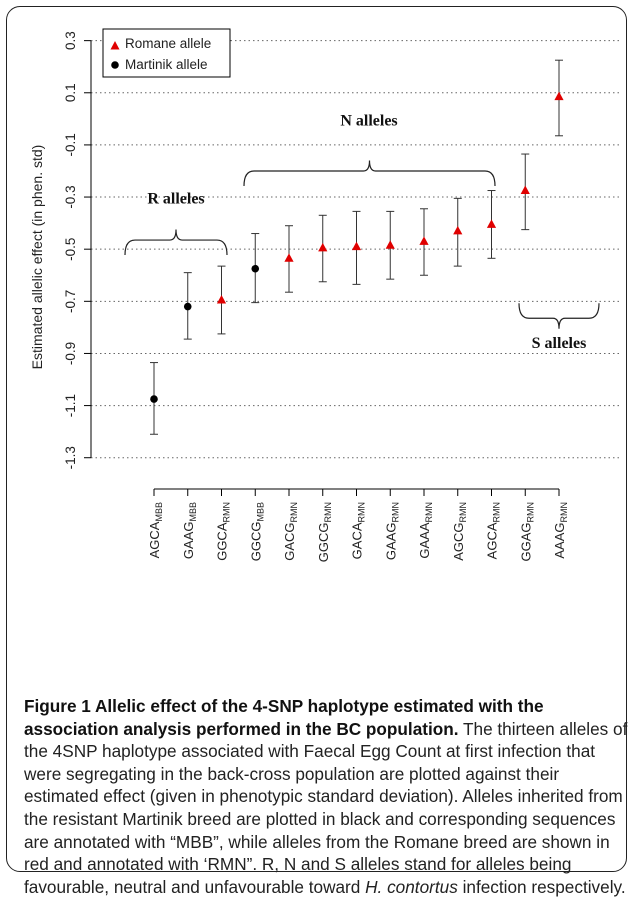 Image resolution: width=633 pixels, height=898 pixels. I want to click on legend-martinik-label: Martinik allele, so click(166, 64).